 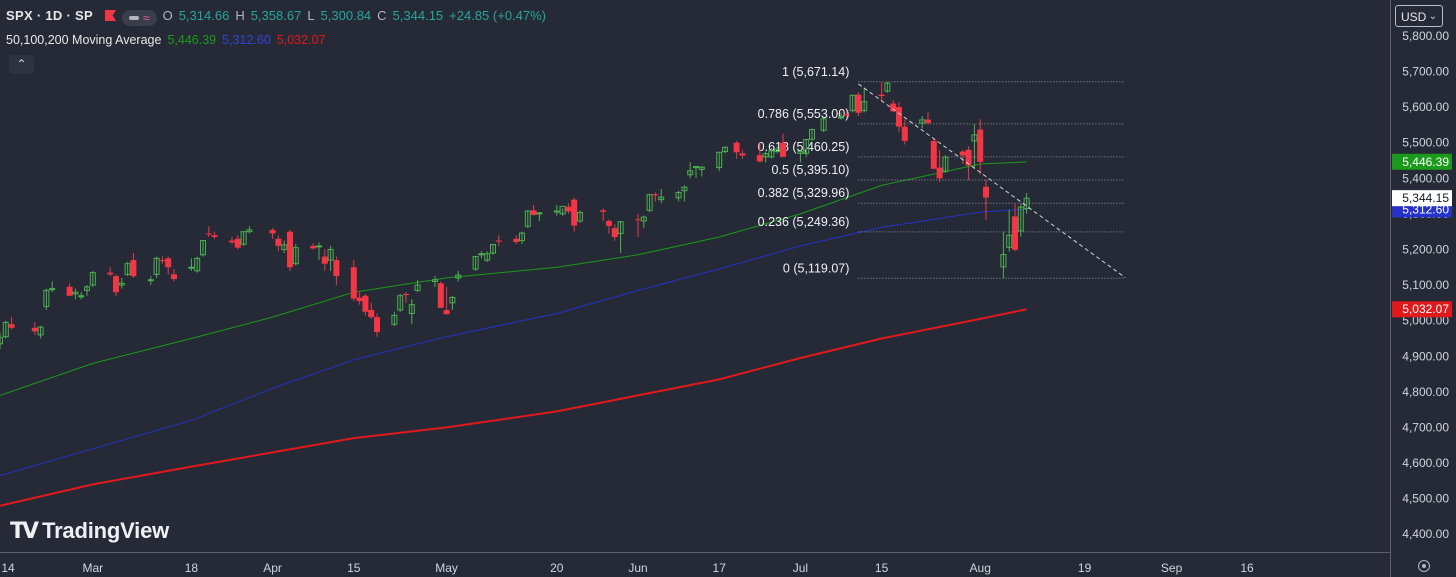 What do you see at coordinates (800, 568) in the screenshot?
I see `time-tick-label: Jul` at bounding box center [800, 568].